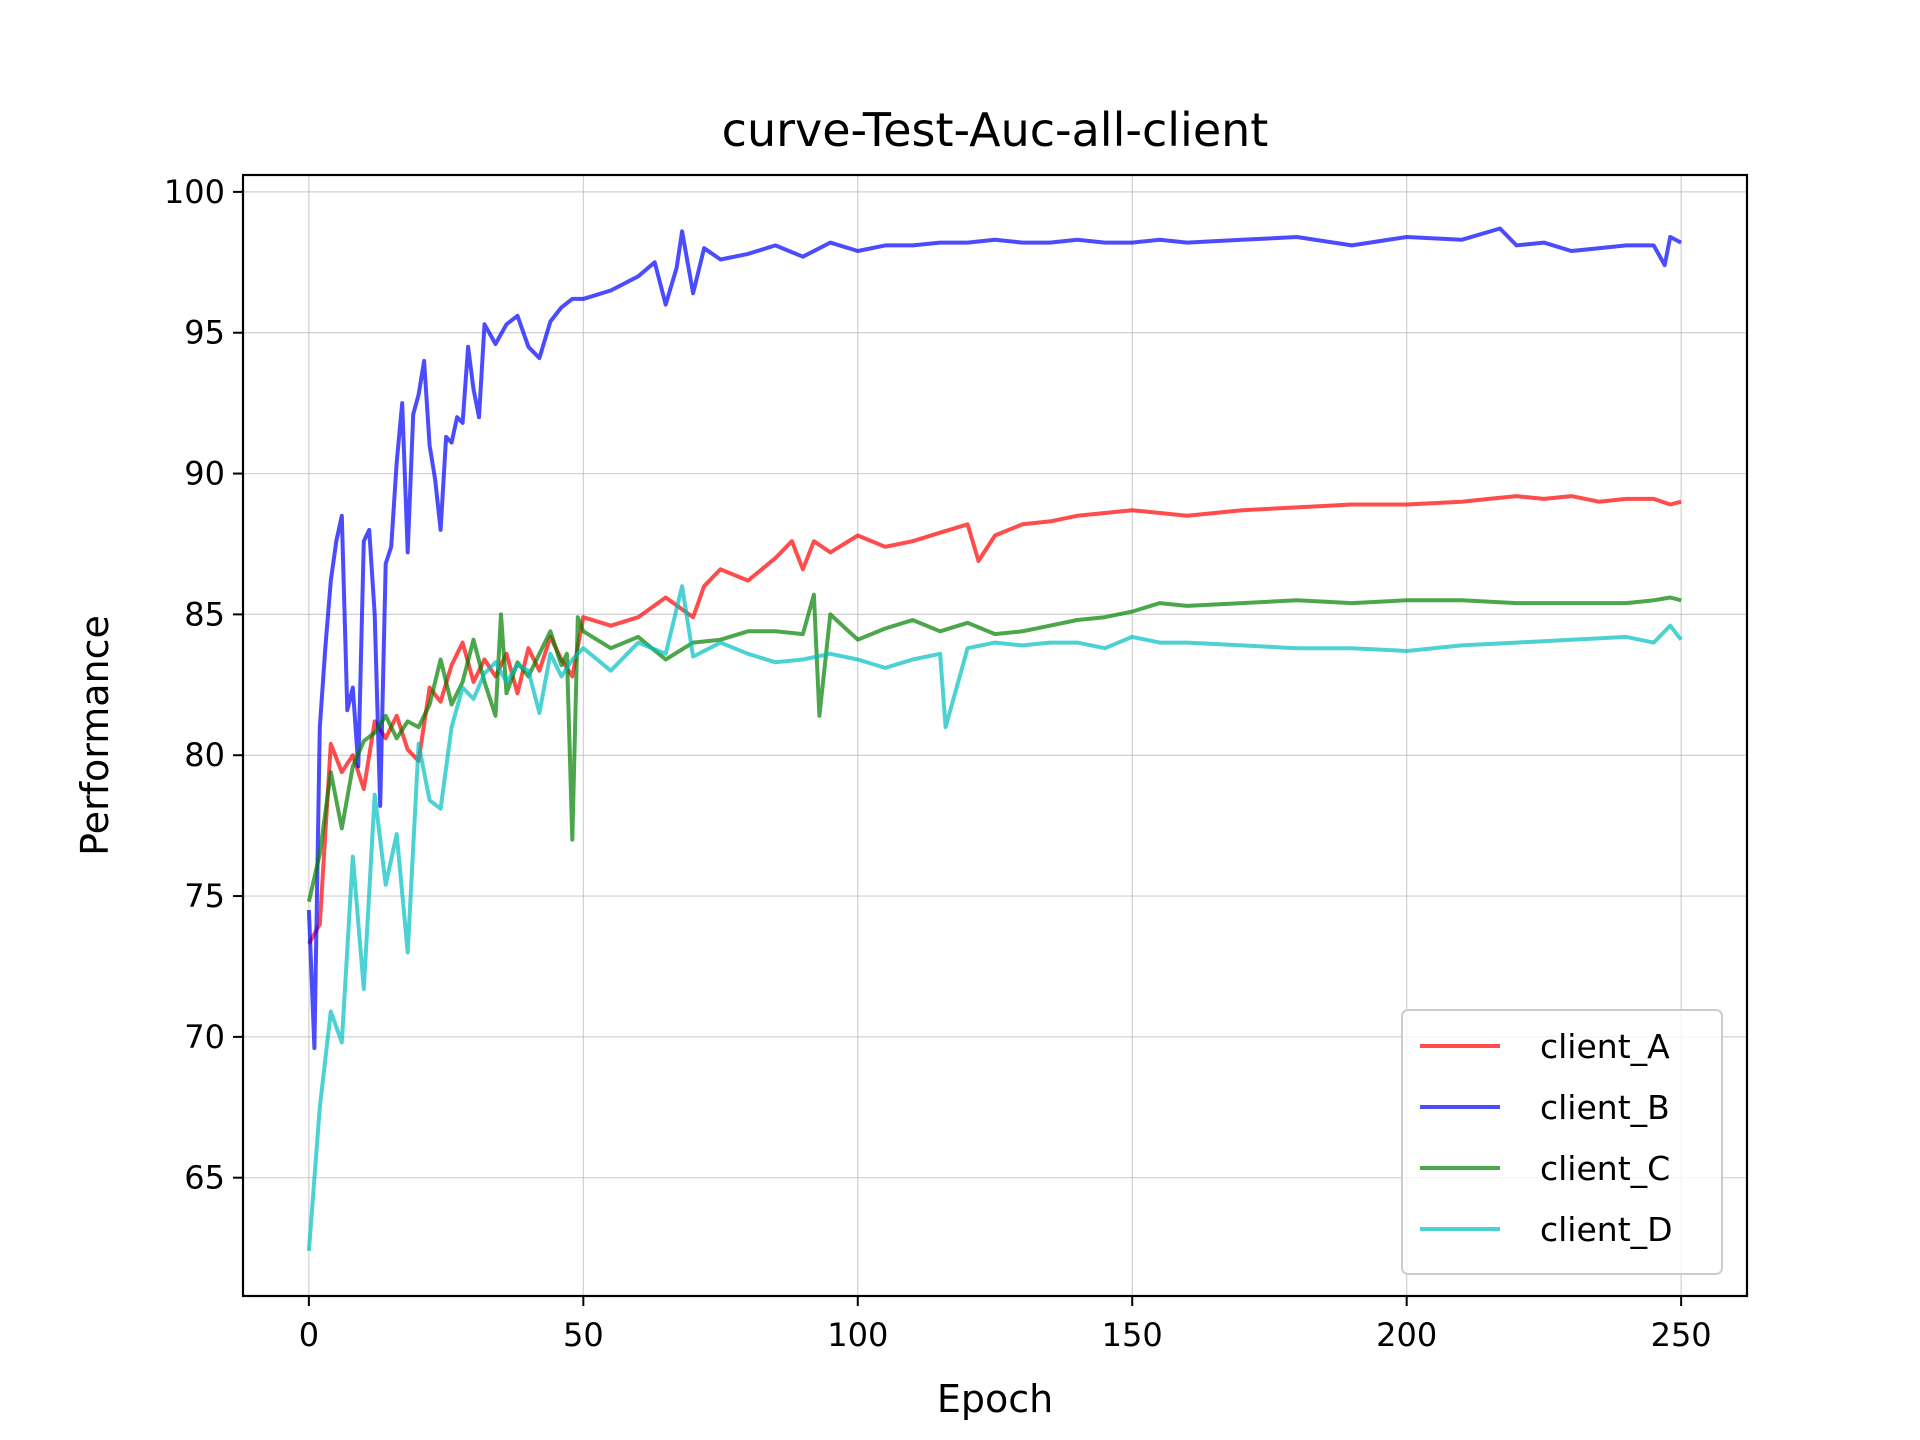 This screenshot has width=1920, height=1440. I want to click on x-tick-label: 150, so click(1132, 1335).